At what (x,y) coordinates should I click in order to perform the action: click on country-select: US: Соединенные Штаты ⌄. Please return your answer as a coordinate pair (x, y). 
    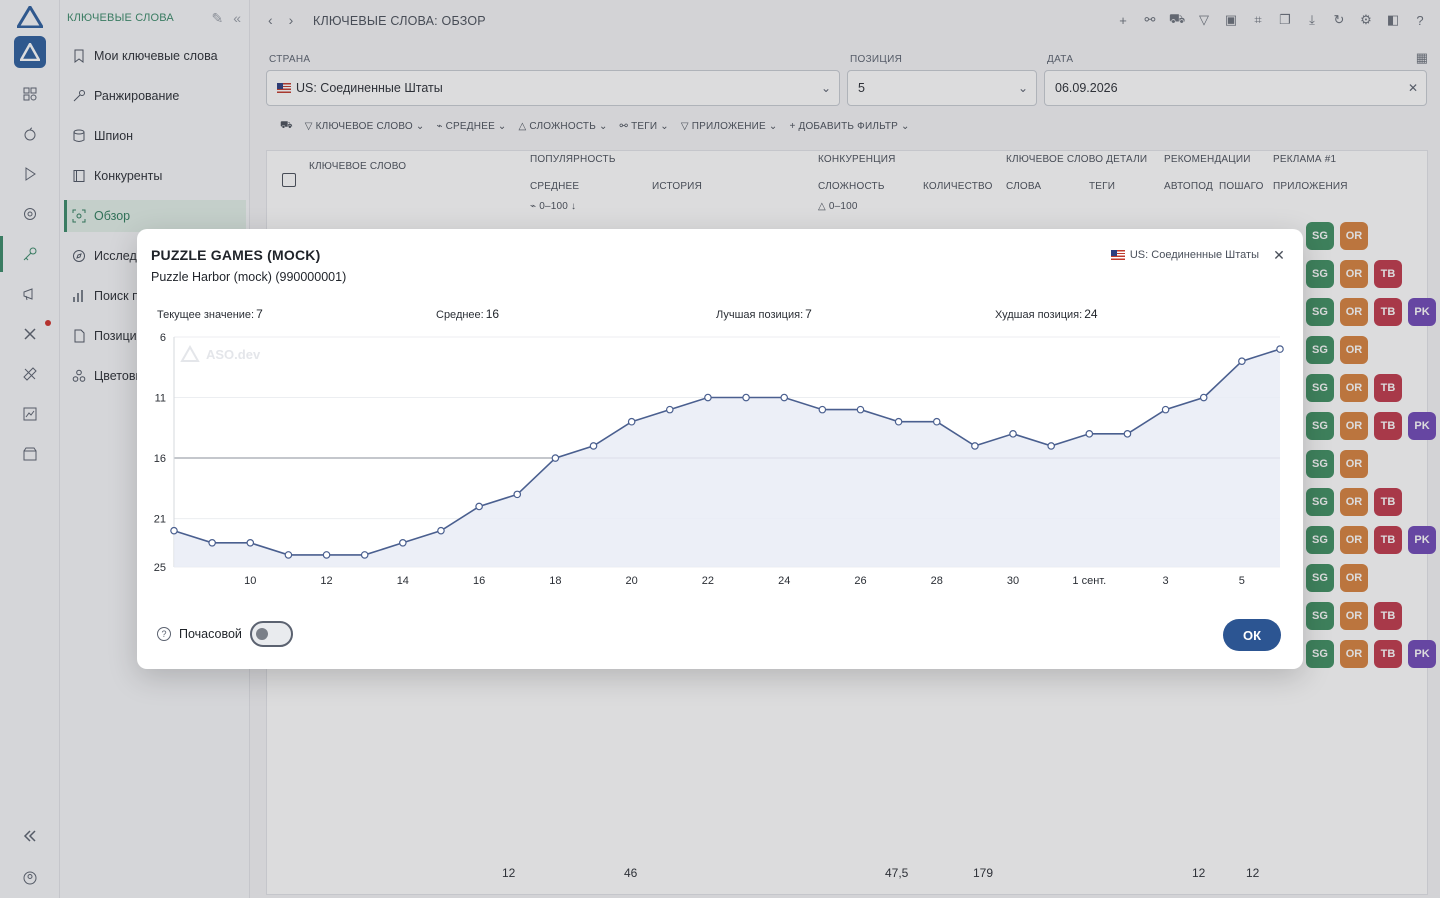
    Looking at the image, I should click on (553, 88).